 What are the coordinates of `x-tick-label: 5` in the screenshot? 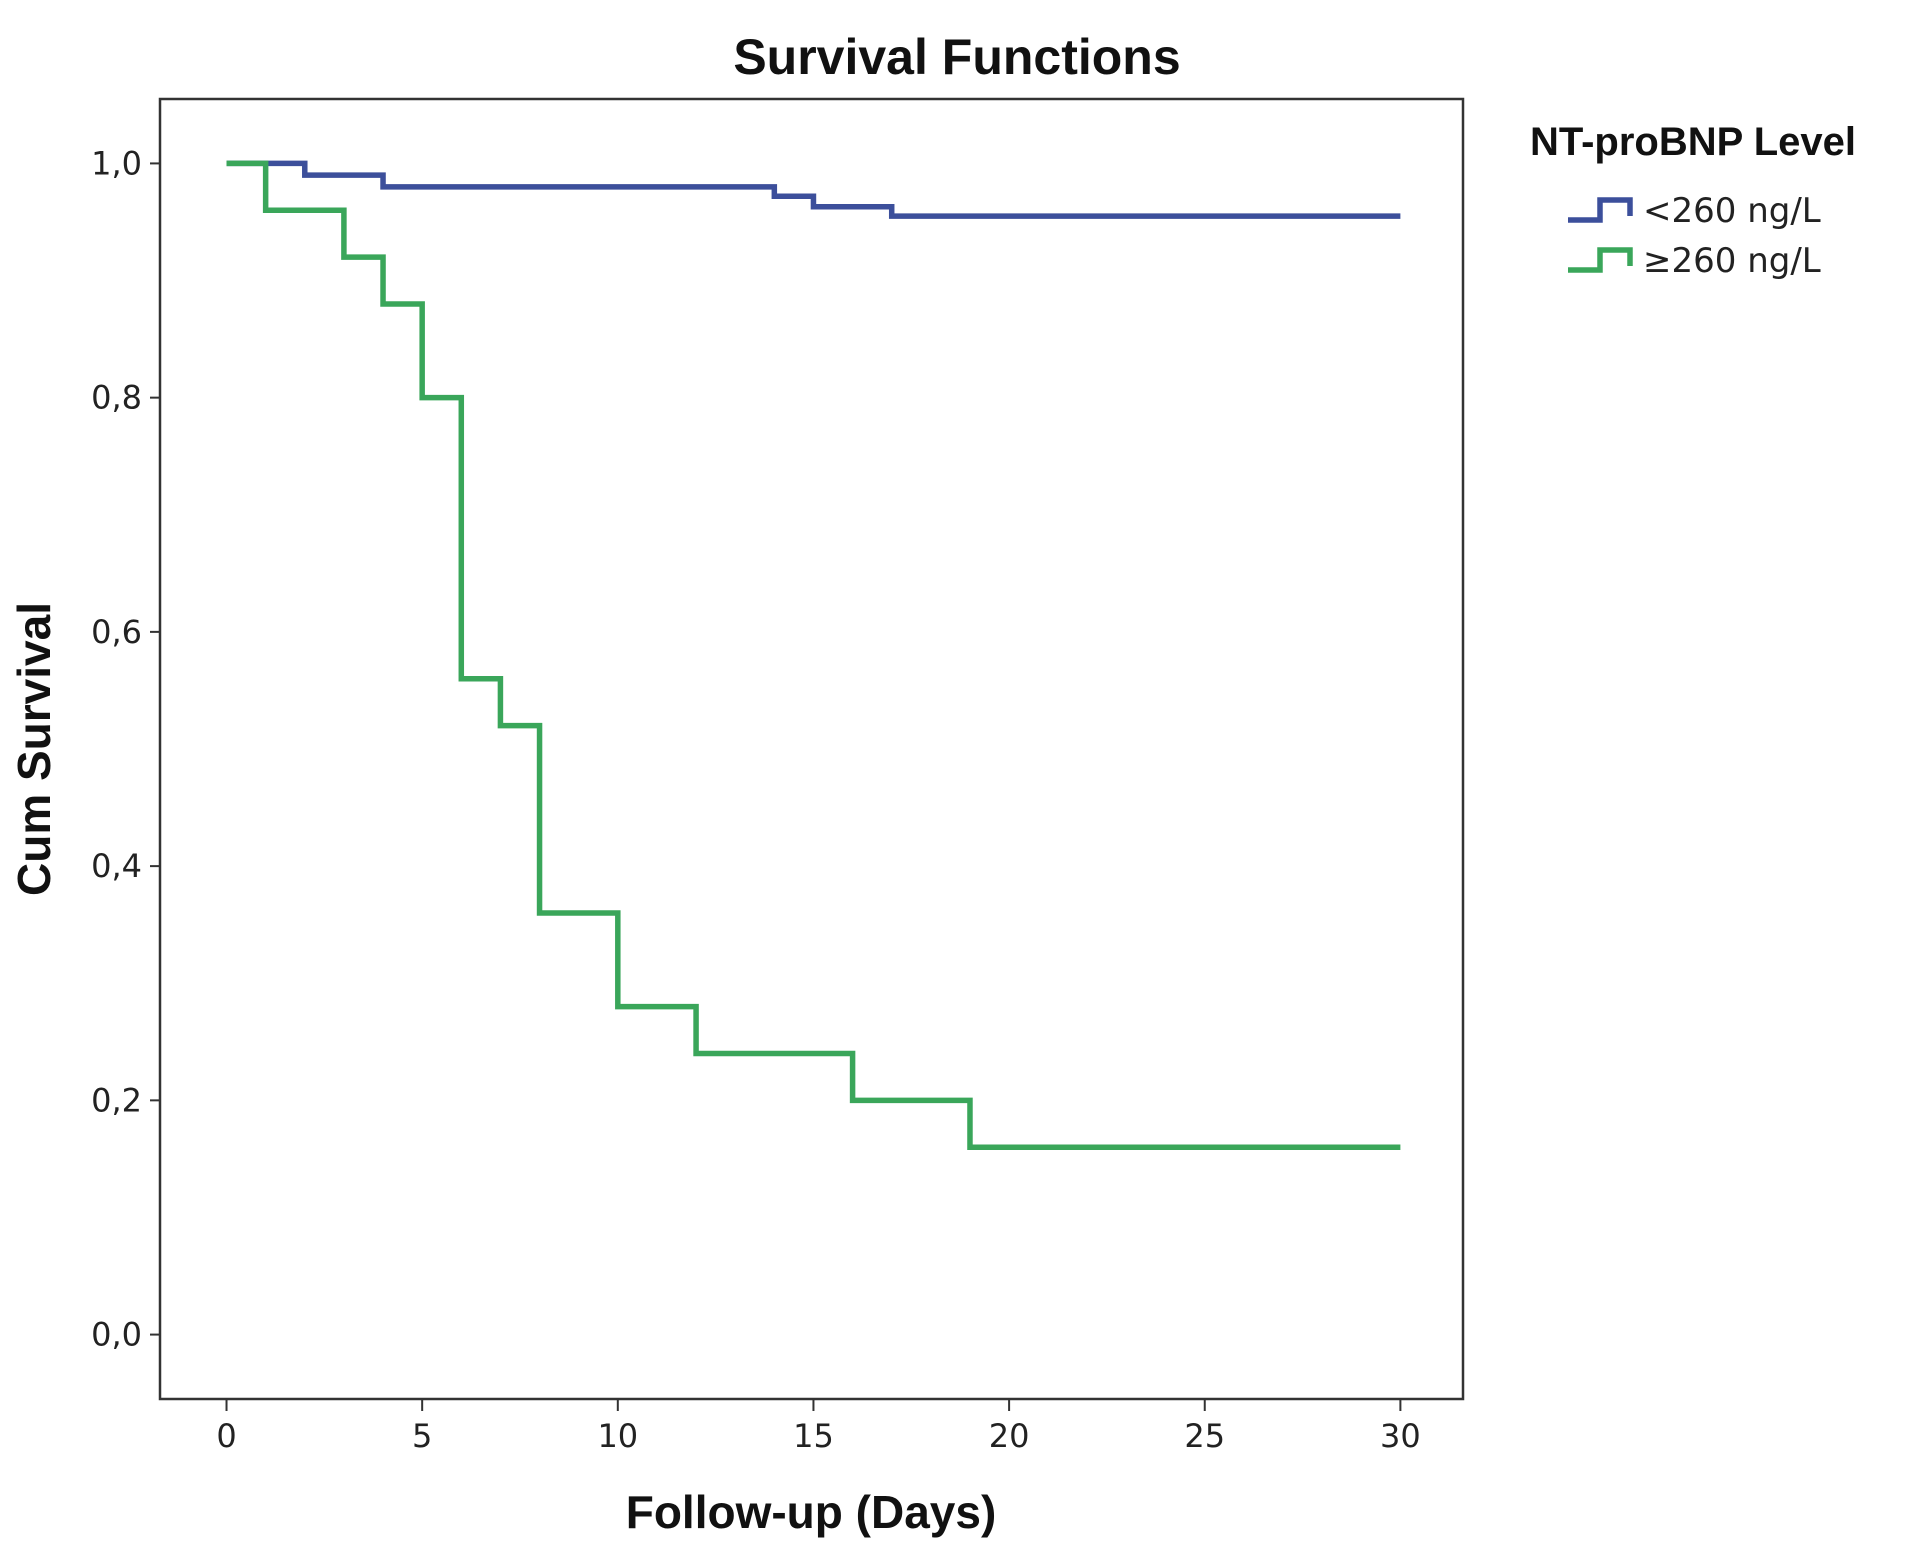 It's located at (422, 1436).